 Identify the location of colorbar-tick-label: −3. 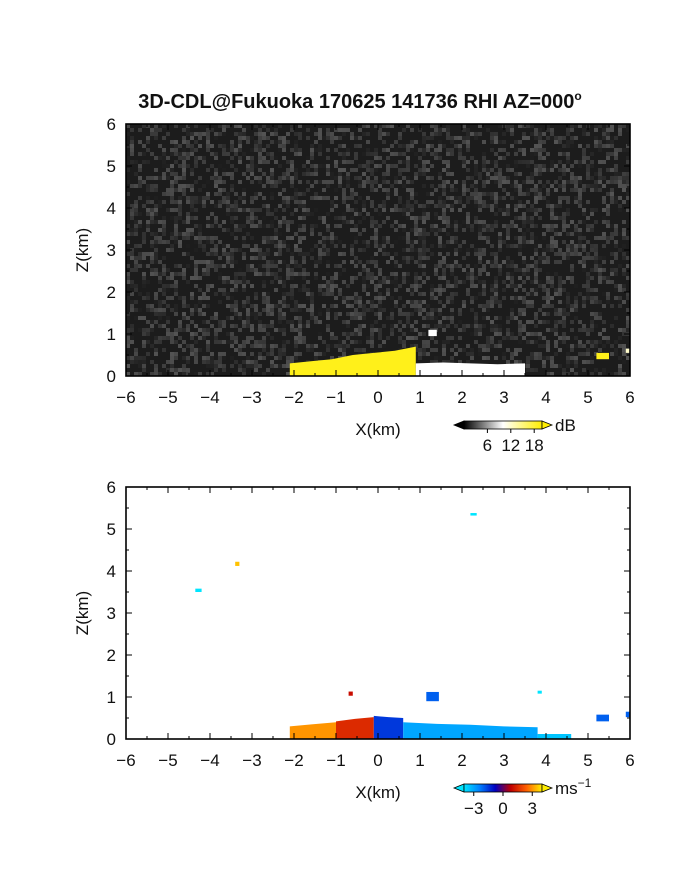
(473, 808).